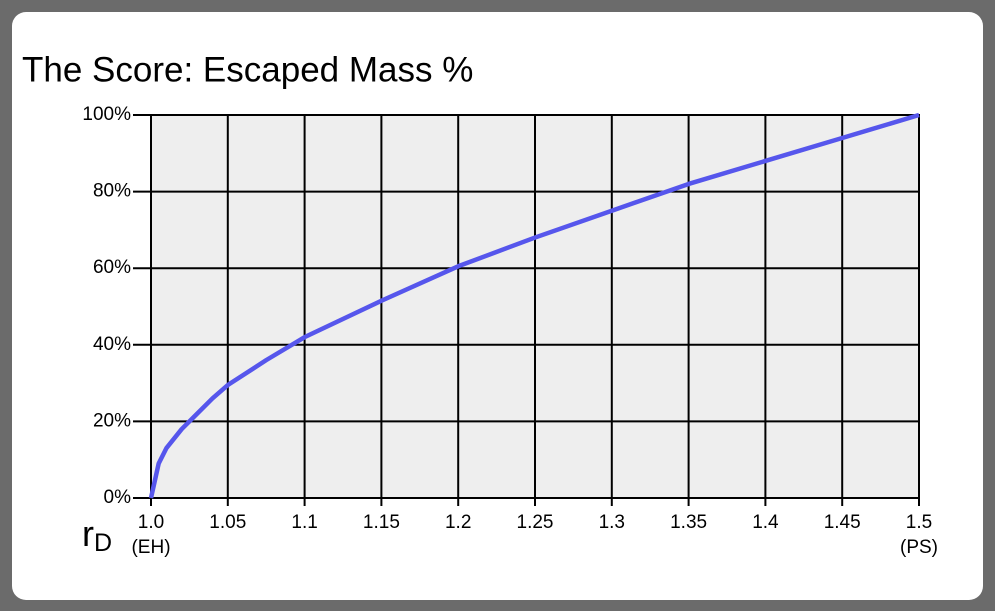 The height and width of the screenshot is (611, 995). I want to click on y-tick-label: 20%, so click(112, 420).